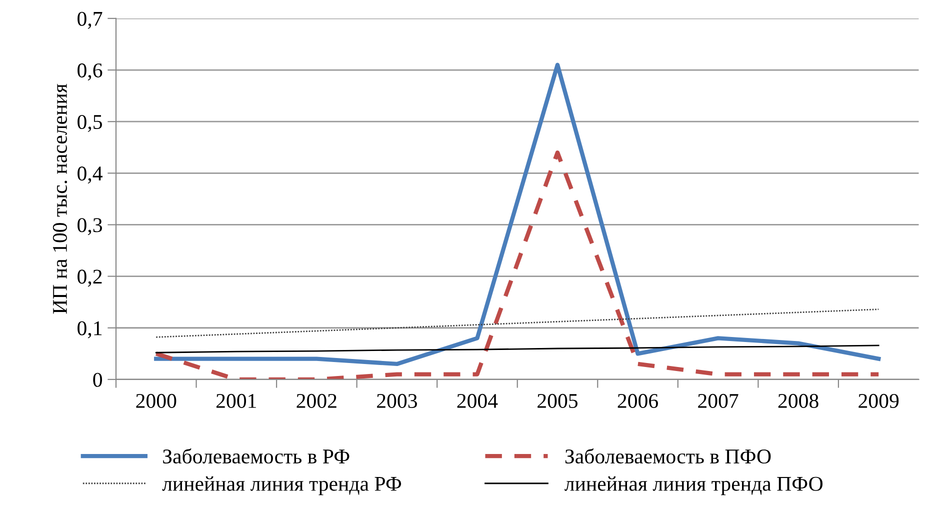  What do you see at coordinates (397, 401) in the screenshot?
I see `x-tick-label: 2003` at bounding box center [397, 401].